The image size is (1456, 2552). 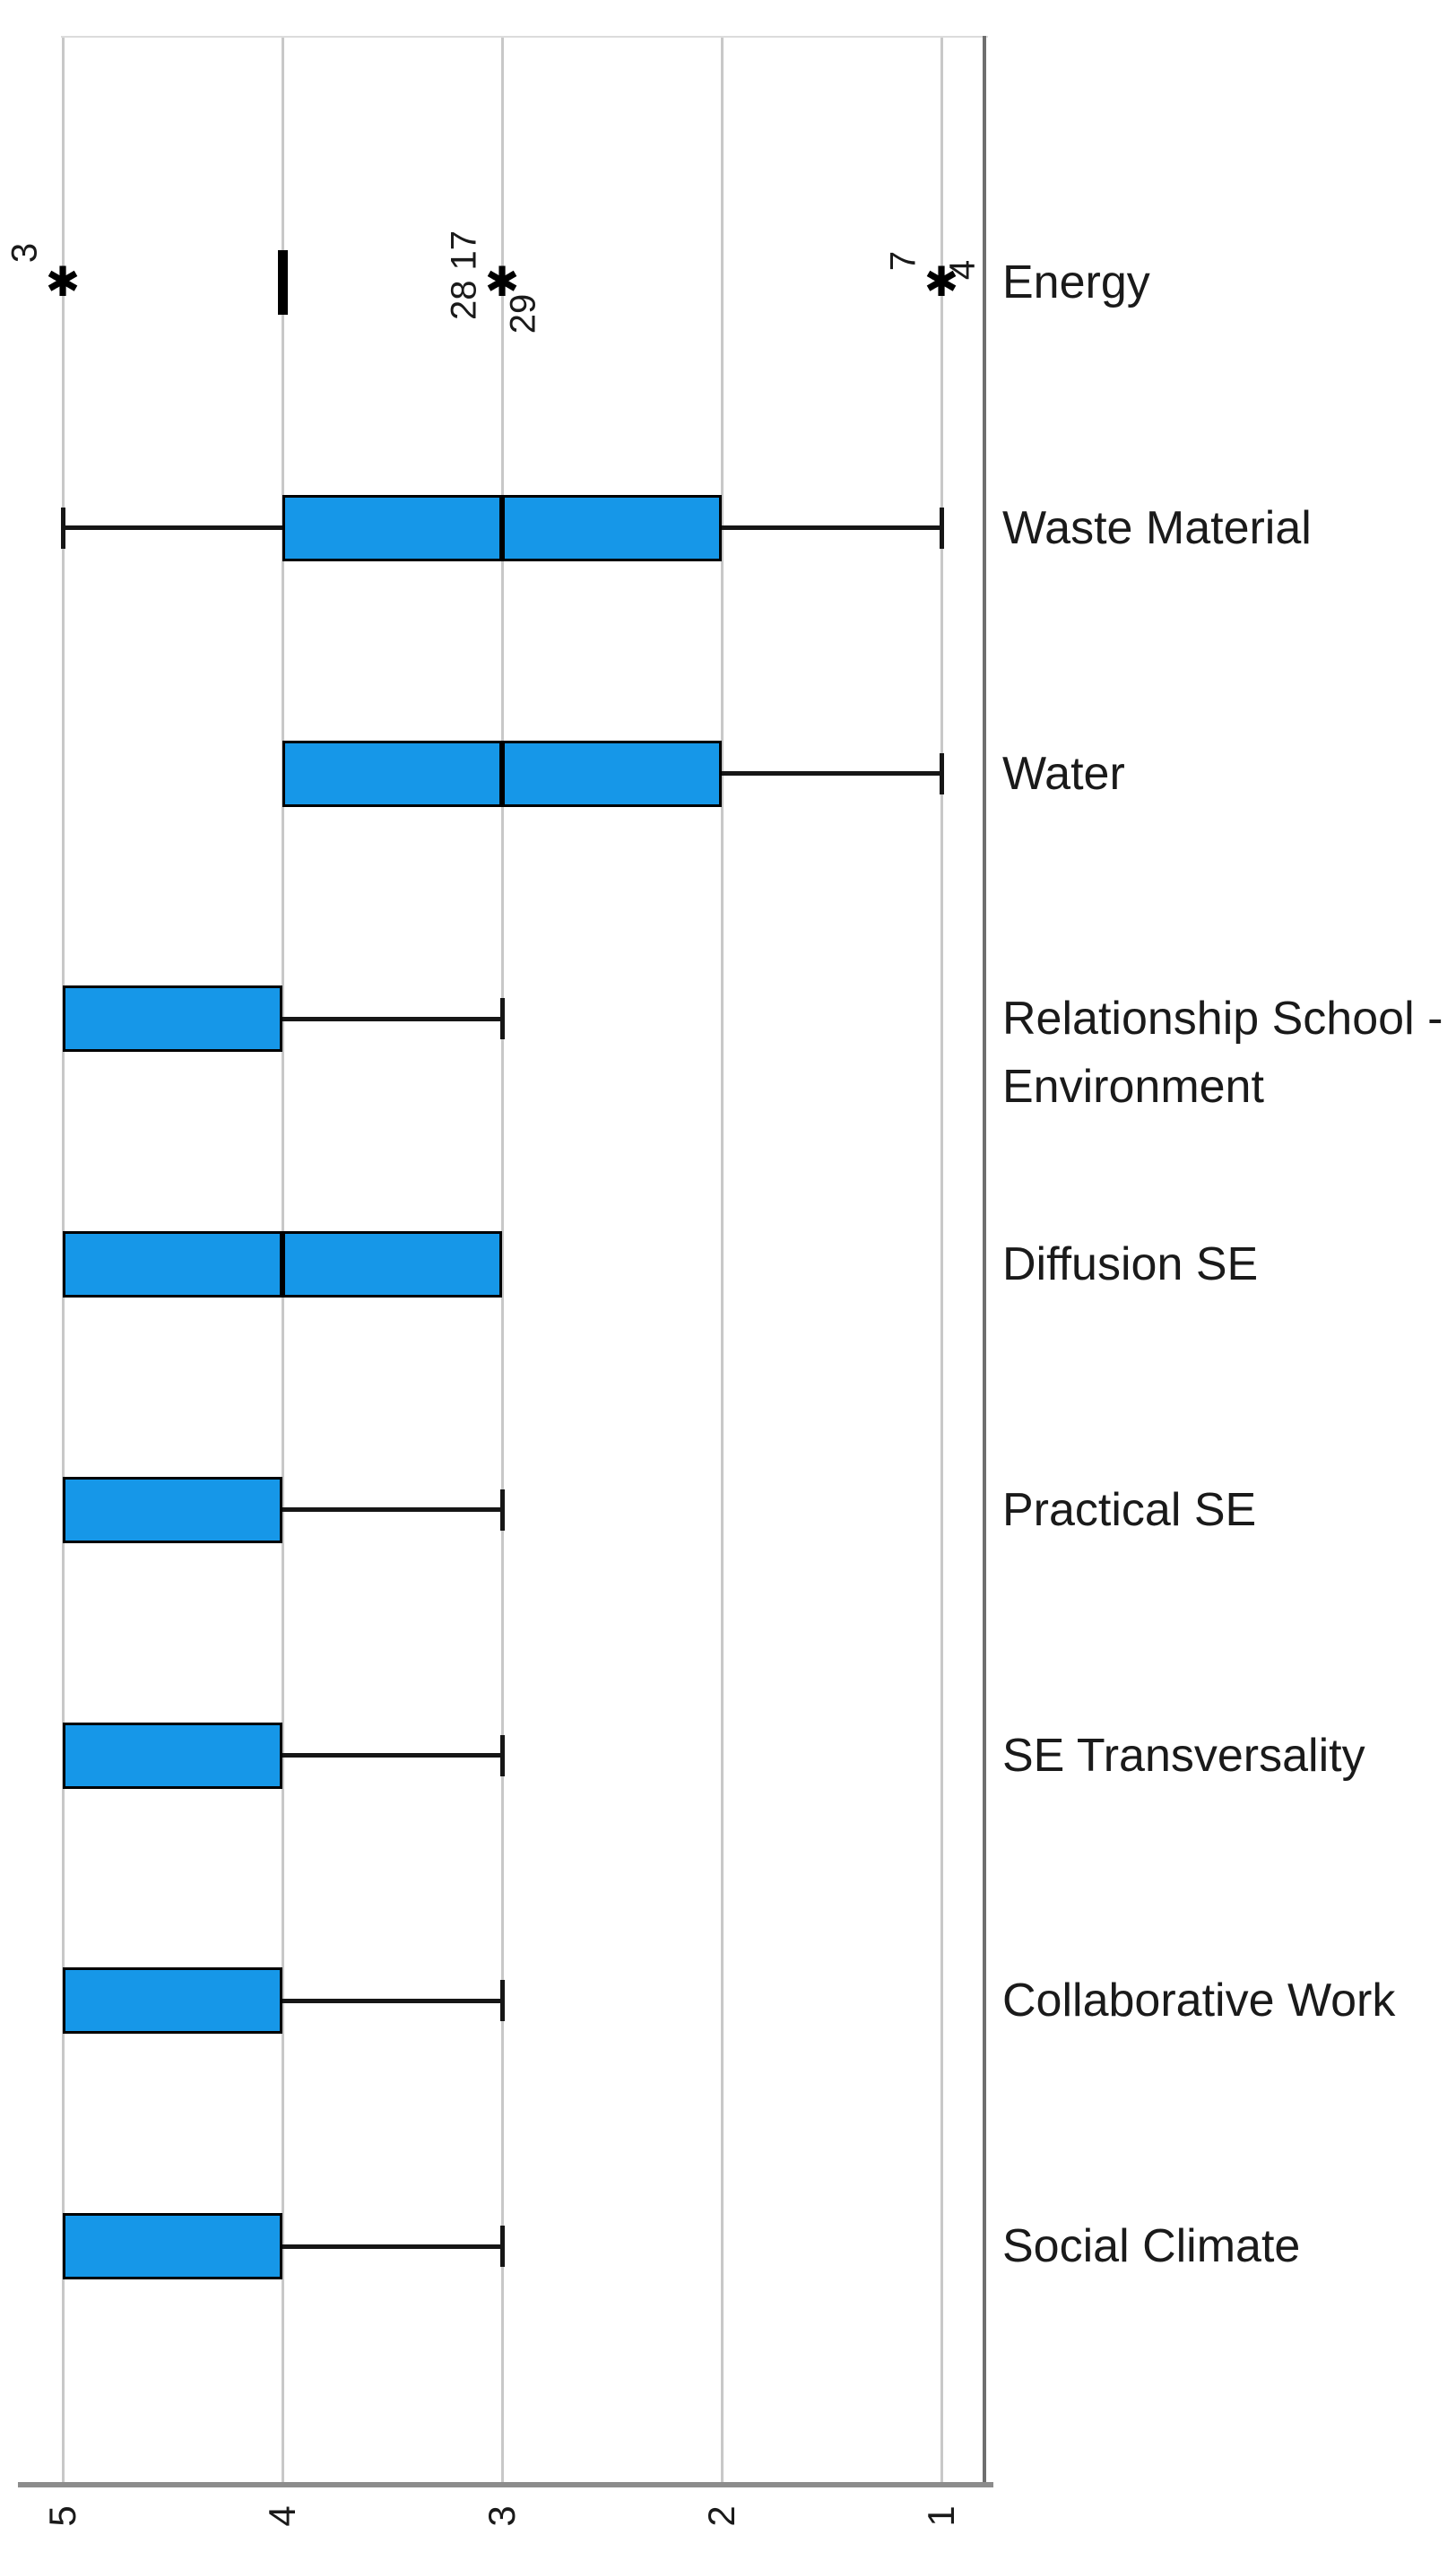 What do you see at coordinates (1222, 1020) in the screenshot?
I see `category-label: Relationship School -` at bounding box center [1222, 1020].